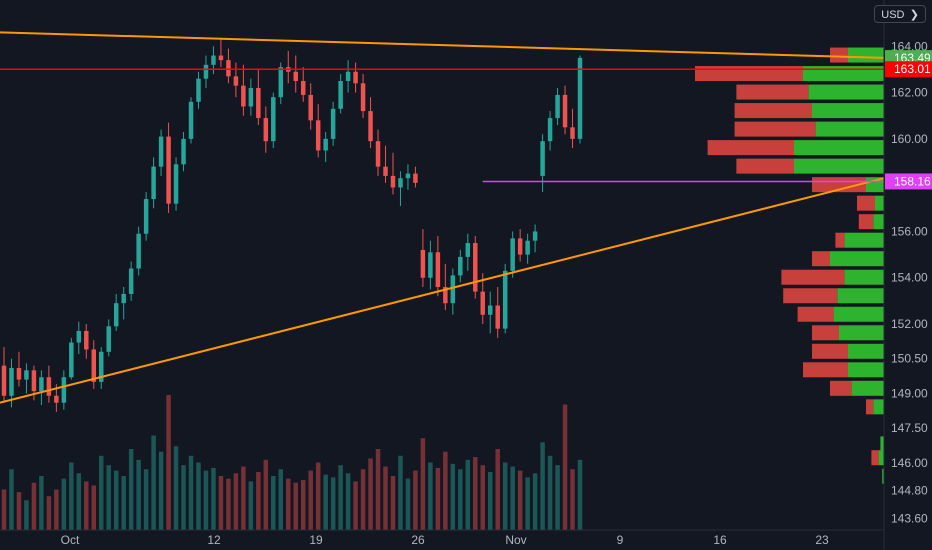 This screenshot has height=550, width=932. What do you see at coordinates (909, 359) in the screenshot?
I see `price-tick-label: 150.50` at bounding box center [909, 359].